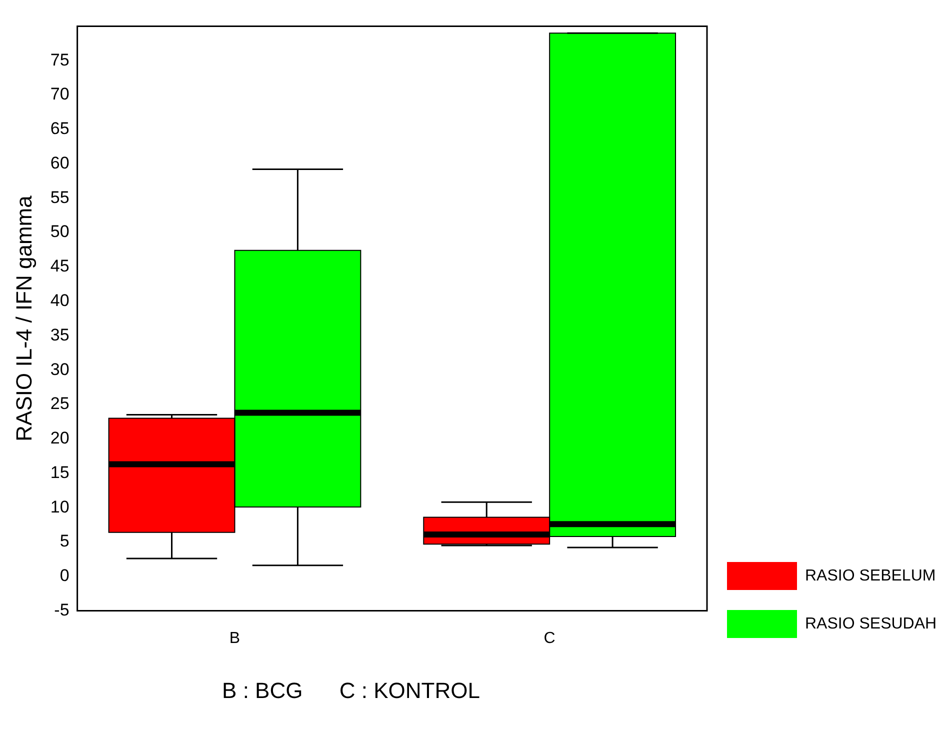 The image size is (952, 736). Describe the element at coordinates (60, 60) in the screenshot. I see `y-tick-label: 75` at that location.